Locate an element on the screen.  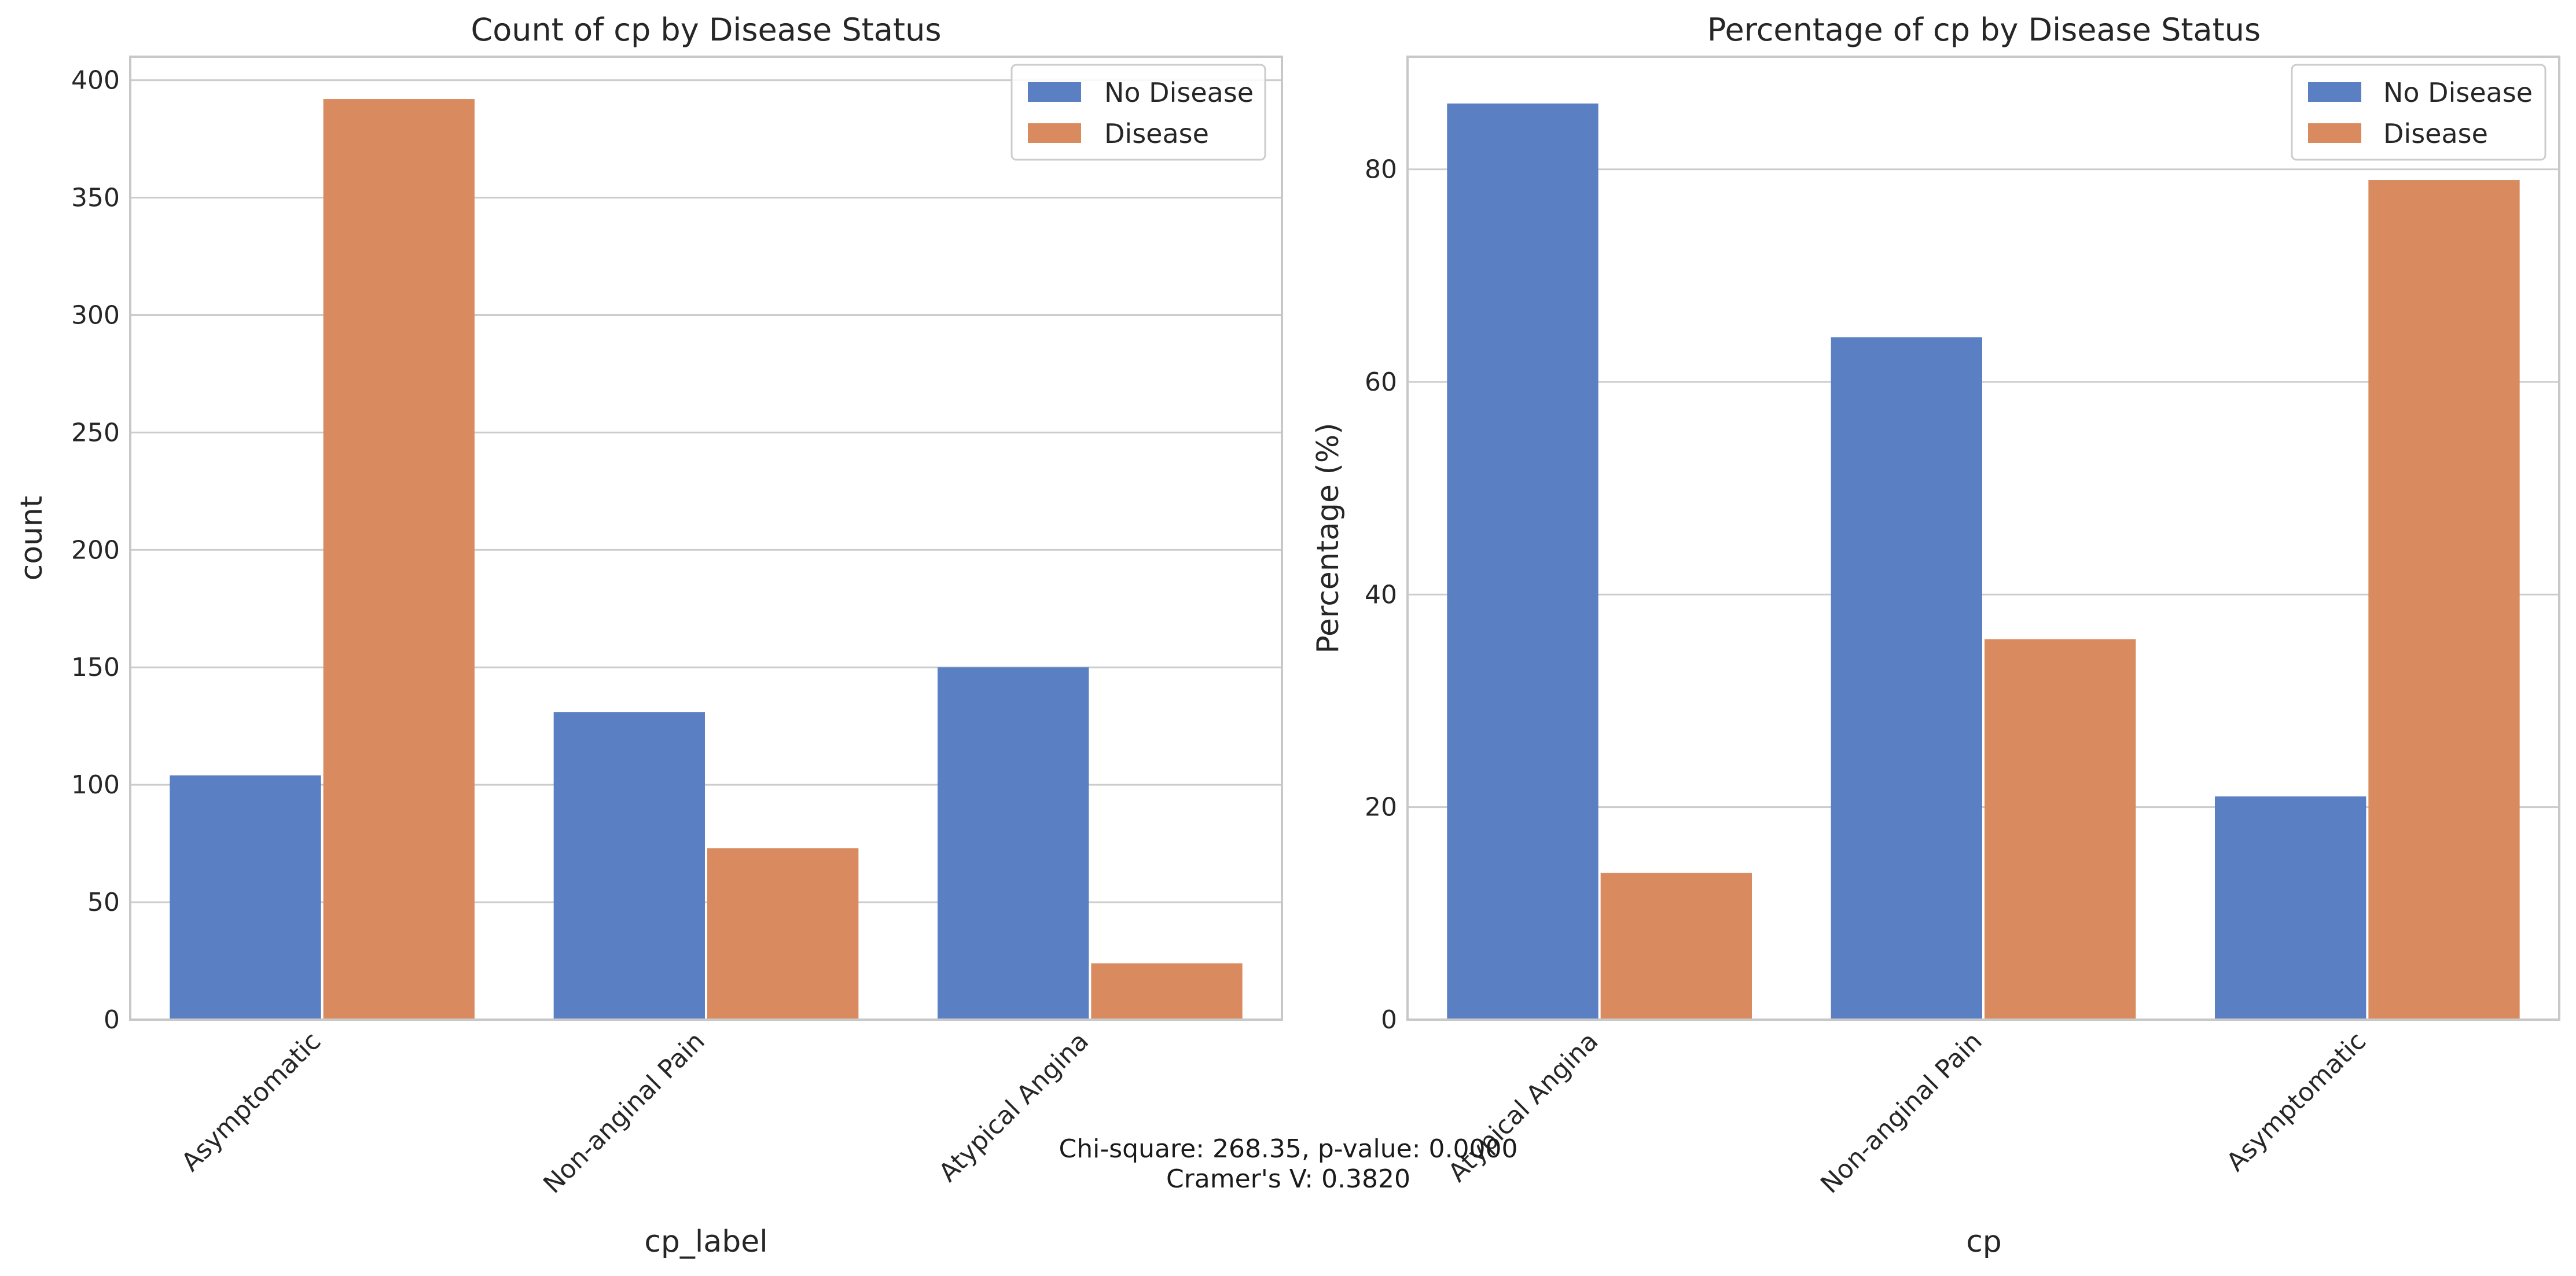
count-chart-legend-swatch-no-disease is located at coordinates (1054, 92).